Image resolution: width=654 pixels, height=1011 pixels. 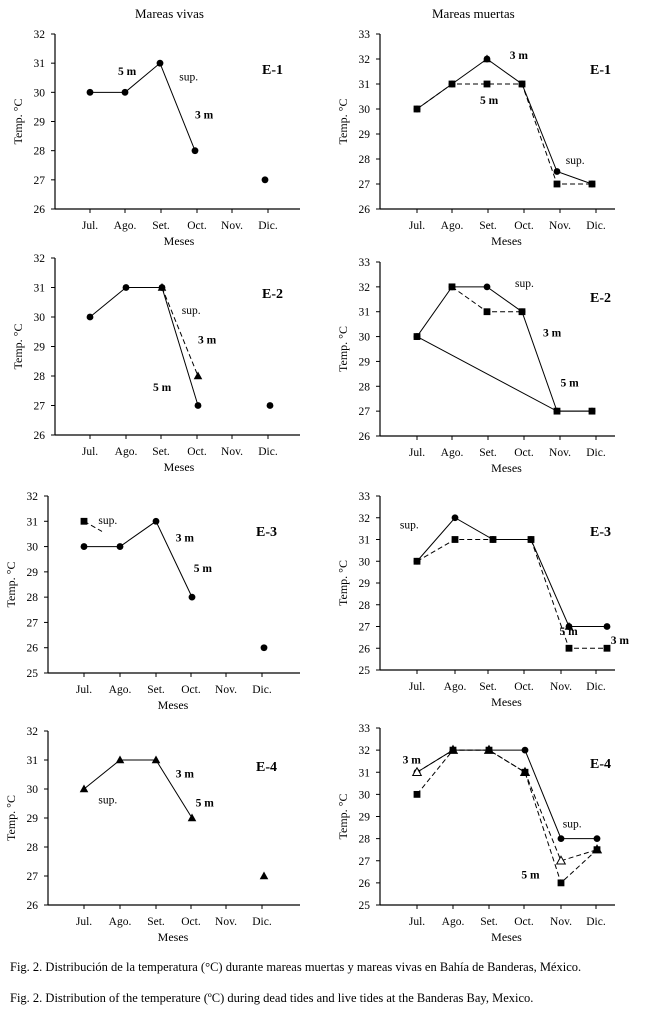 I want to click on chart-6-series-0-point, so click(x=120, y=759).